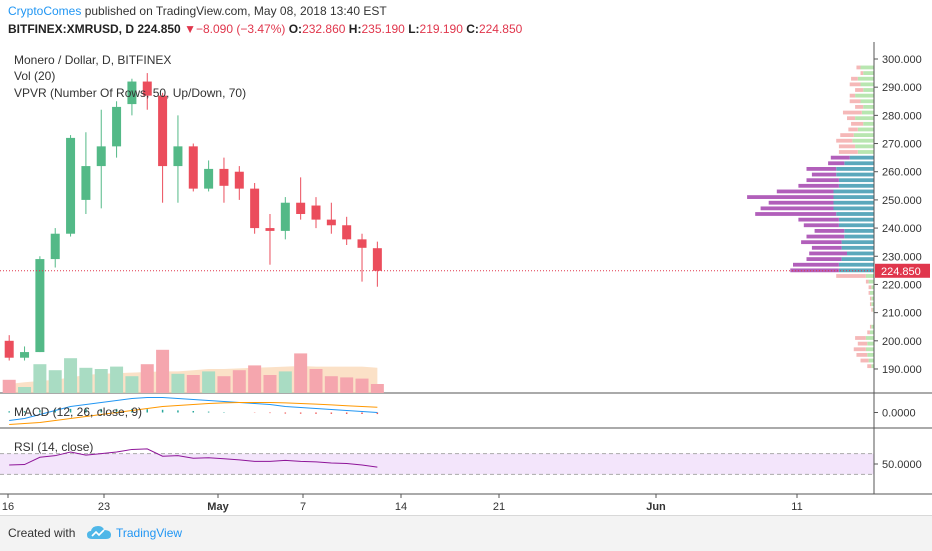  I want to click on tradingview-link: TradingView, so click(149, 533).